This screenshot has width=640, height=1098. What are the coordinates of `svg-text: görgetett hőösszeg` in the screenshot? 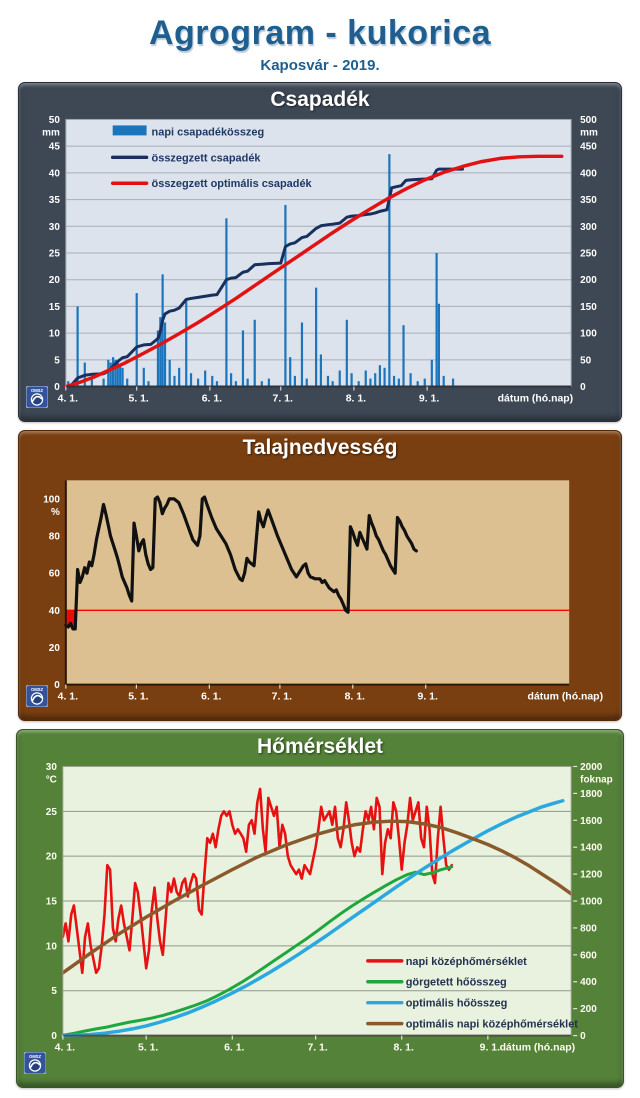 It's located at (456, 983).